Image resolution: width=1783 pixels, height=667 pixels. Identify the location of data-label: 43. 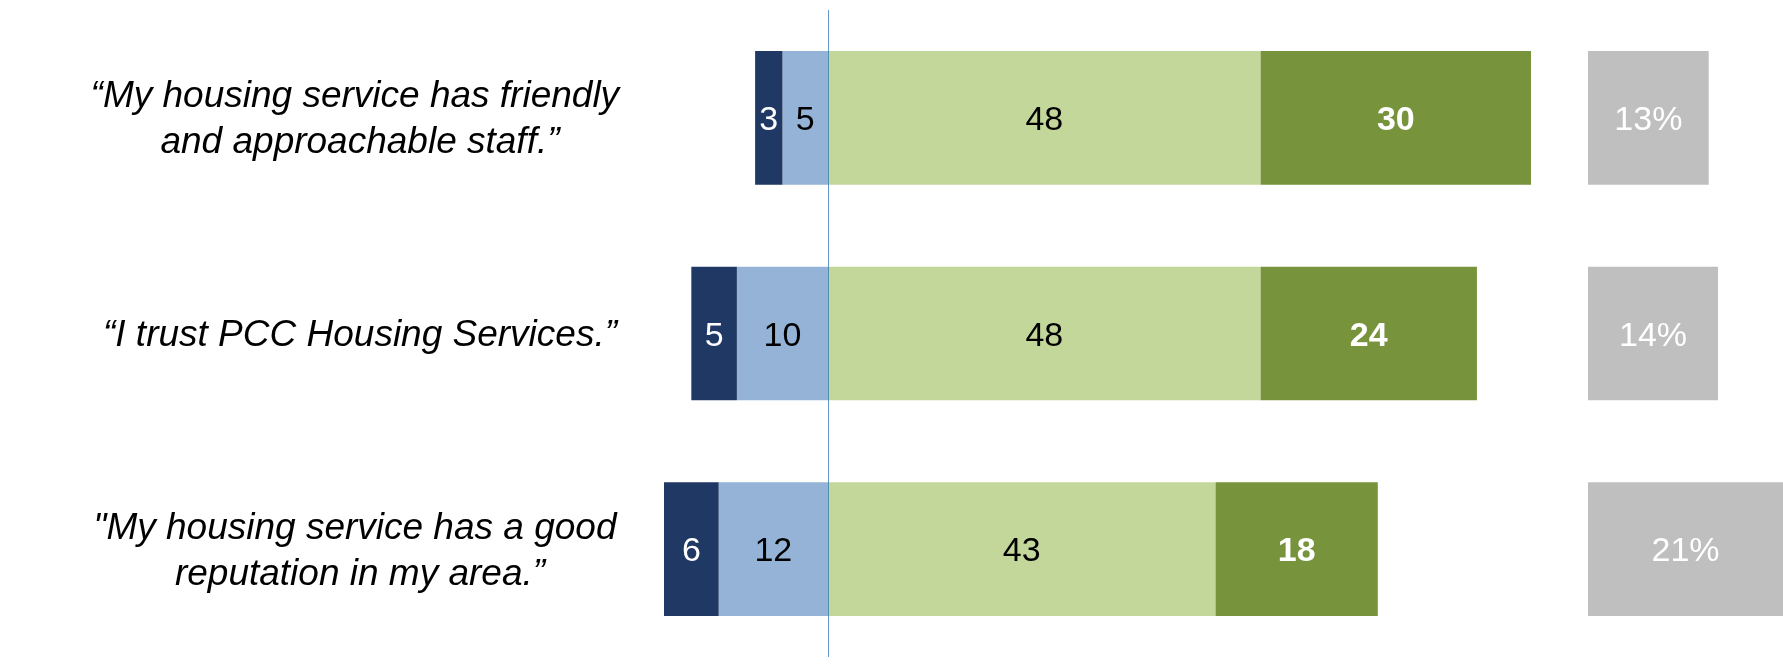
(1021, 549).